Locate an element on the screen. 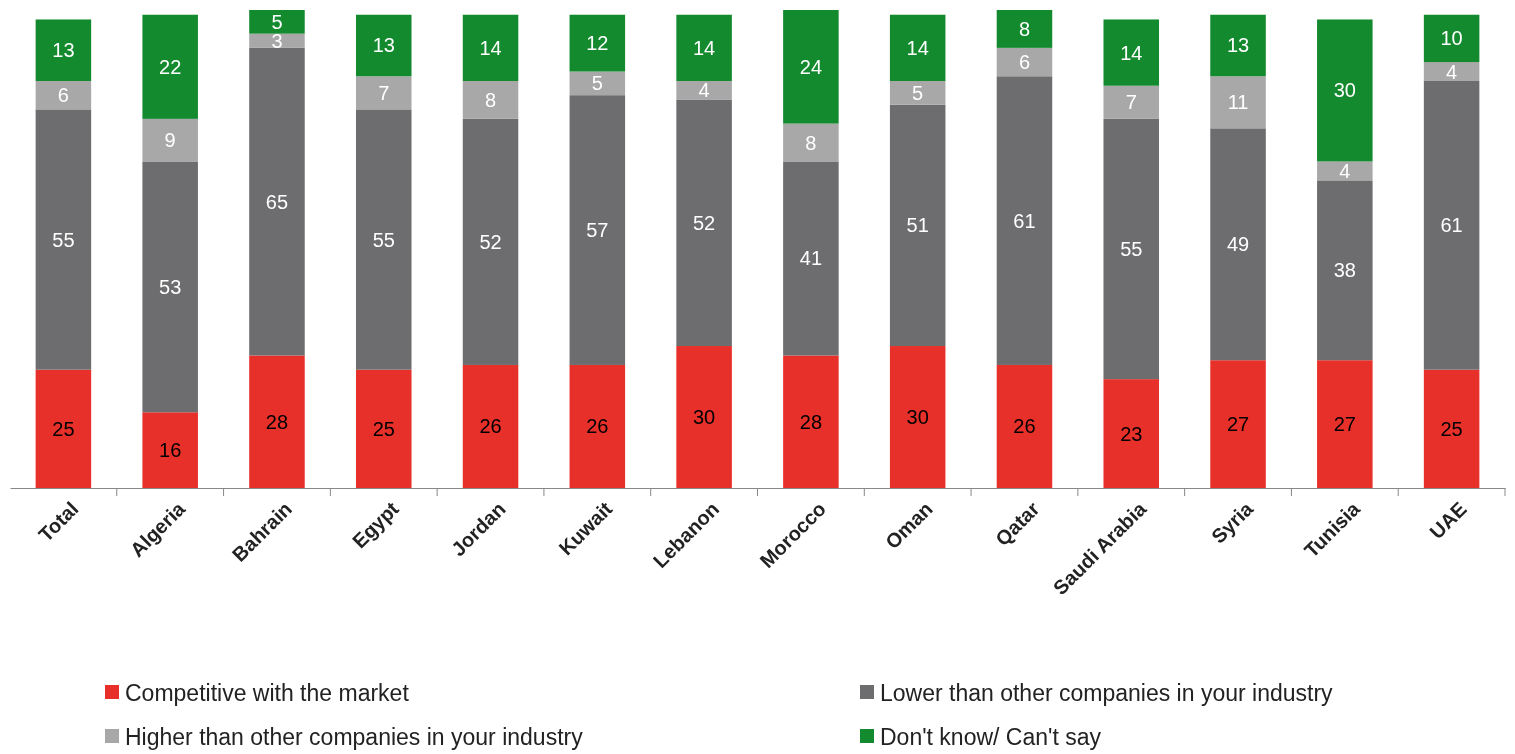 This screenshot has width=1515, height=754. data-label: 57 is located at coordinates (597, 230).